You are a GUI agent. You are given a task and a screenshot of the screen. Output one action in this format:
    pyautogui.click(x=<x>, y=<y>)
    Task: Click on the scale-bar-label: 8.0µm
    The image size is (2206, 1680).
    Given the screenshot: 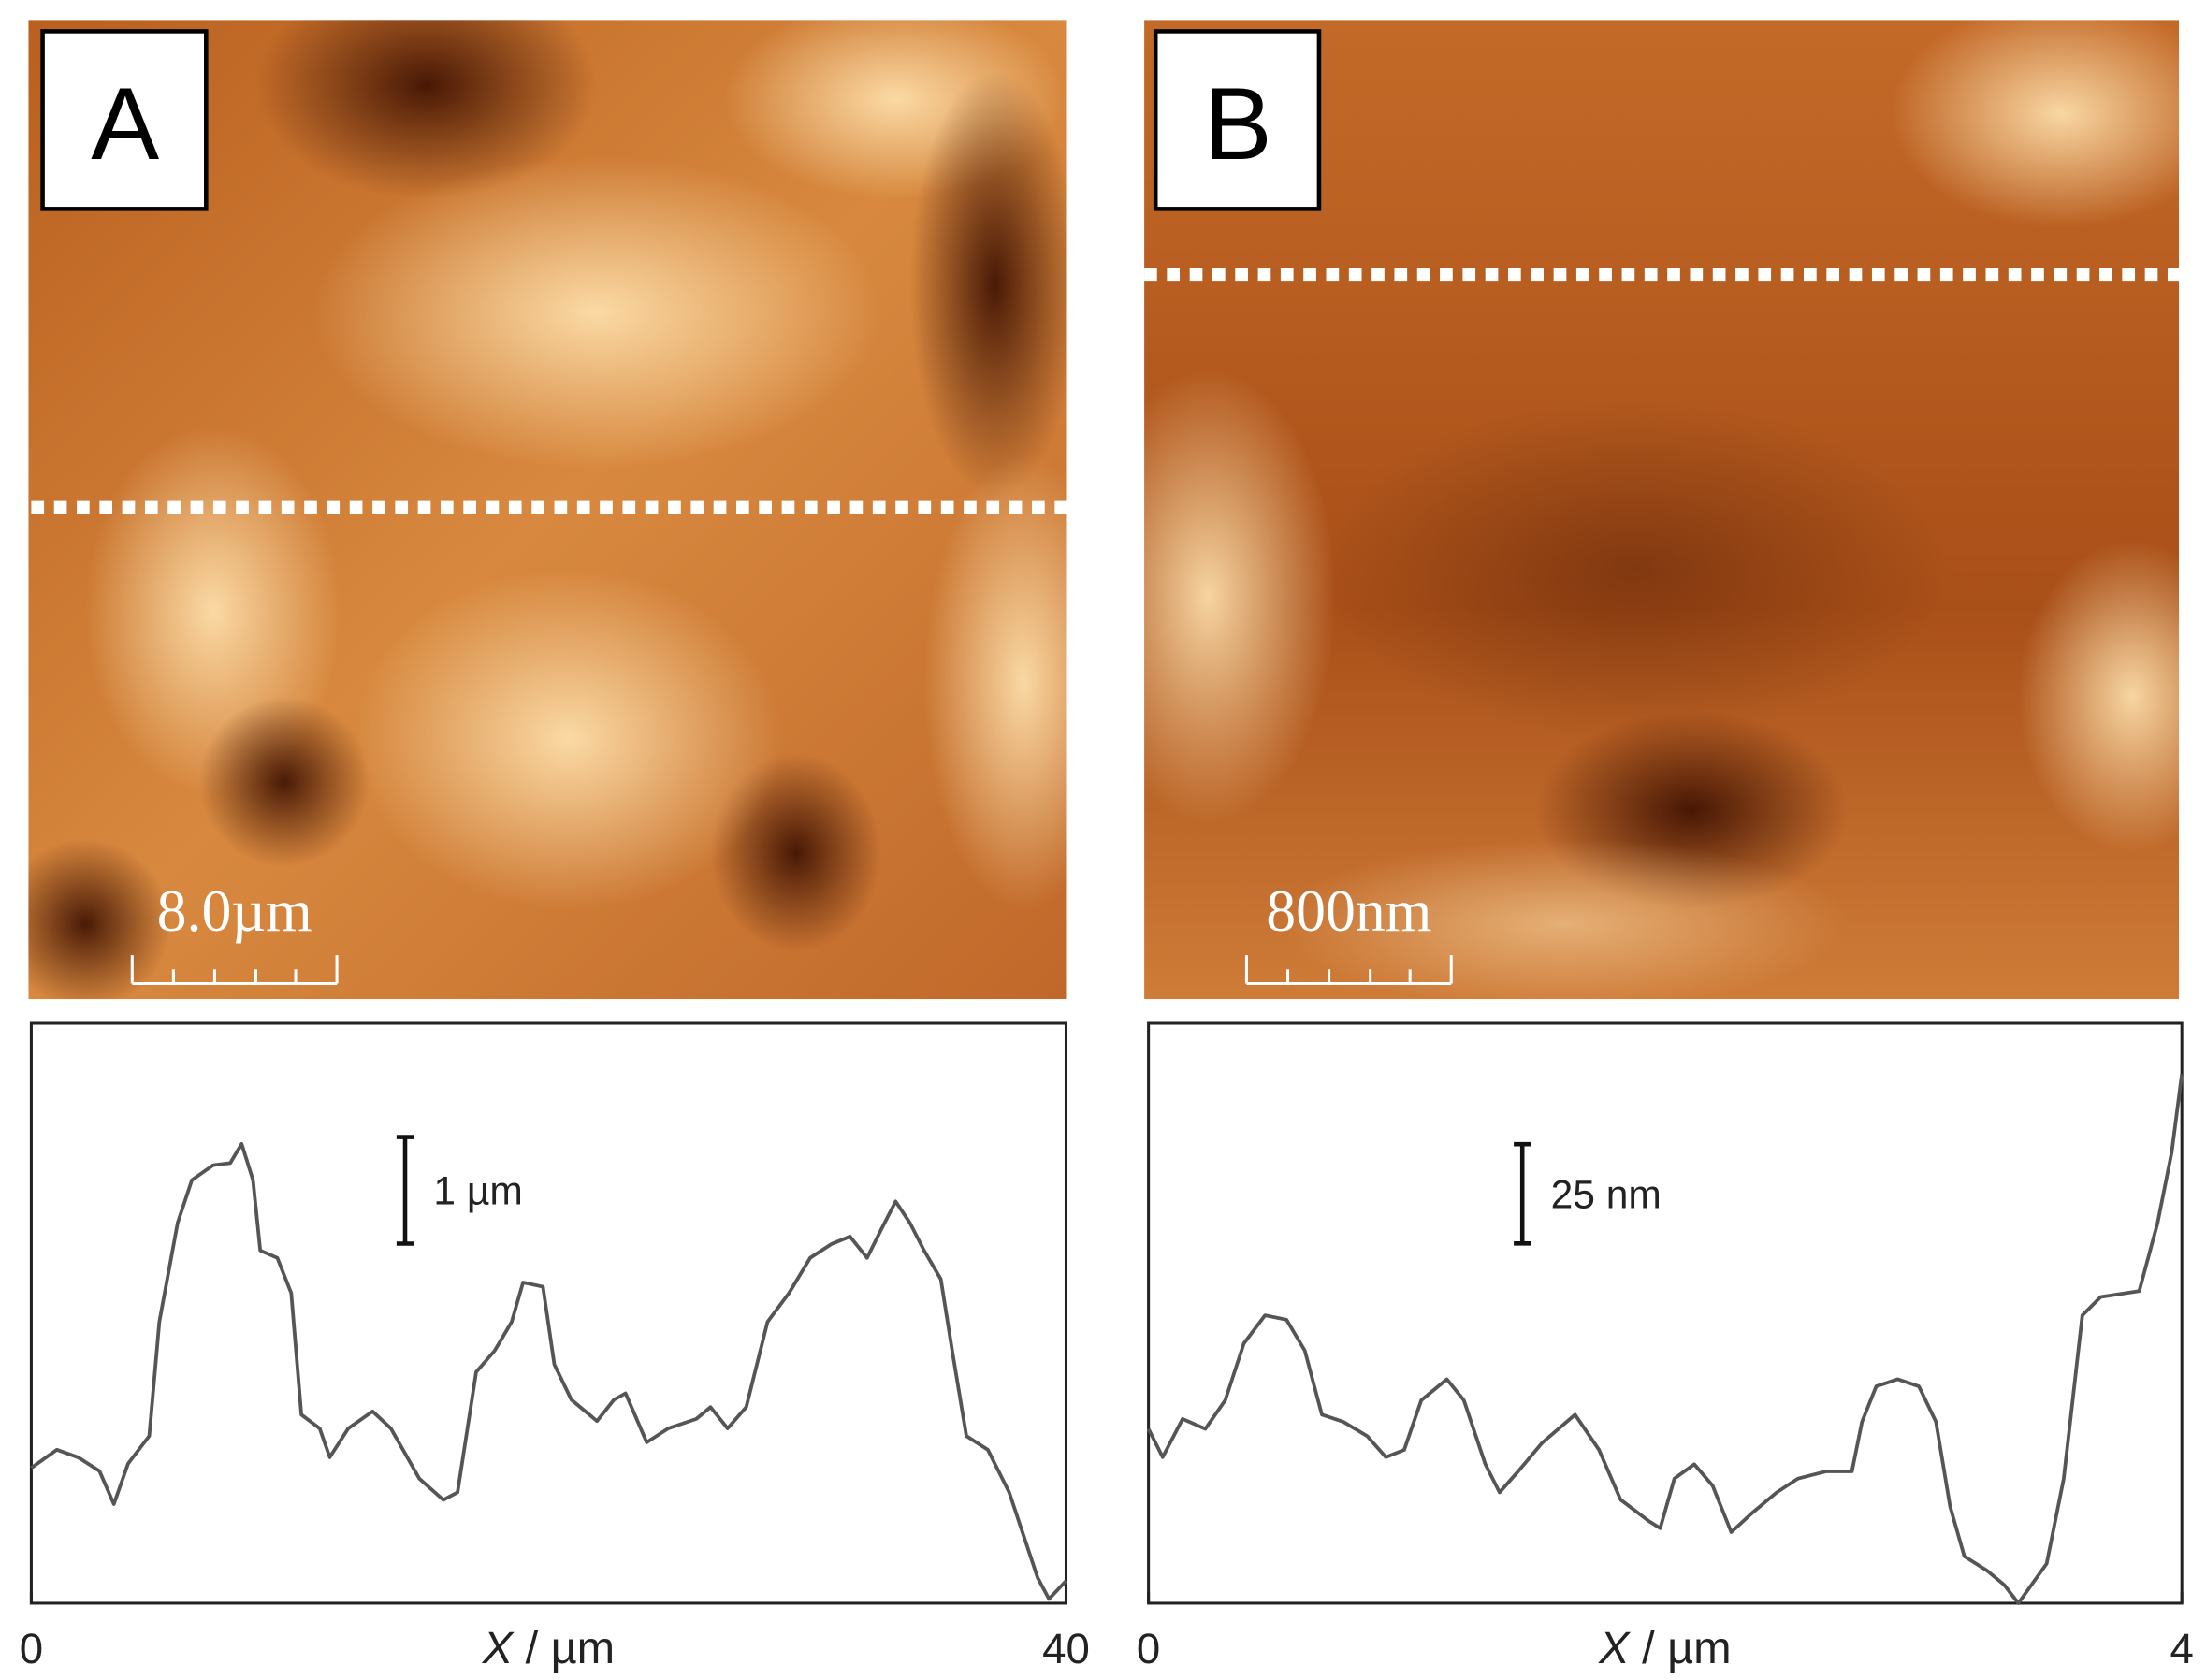 What is the action you would take?
    pyautogui.click(x=234, y=910)
    